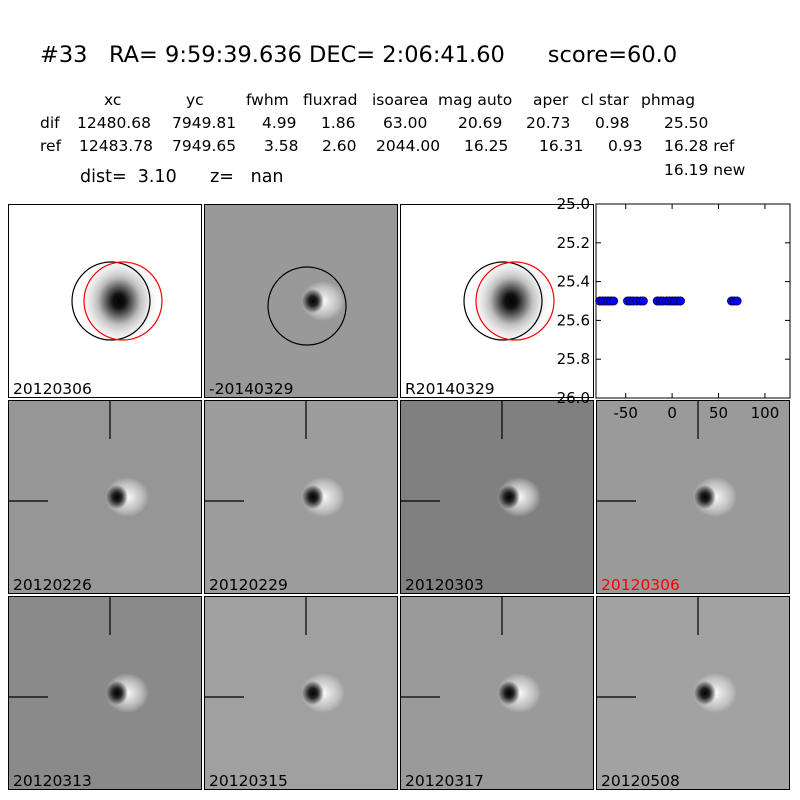  What do you see at coordinates (330, 100) in the screenshot?
I see `col-fluxrad: fluxrad` at bounding box center [330, 100].